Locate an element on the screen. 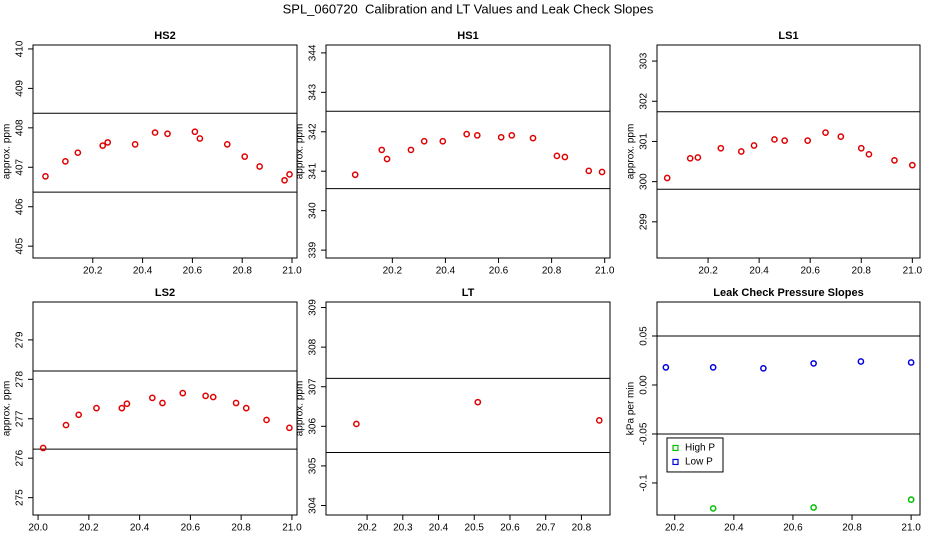  y-tick-label: 407 is located at coordinates (20, 166).